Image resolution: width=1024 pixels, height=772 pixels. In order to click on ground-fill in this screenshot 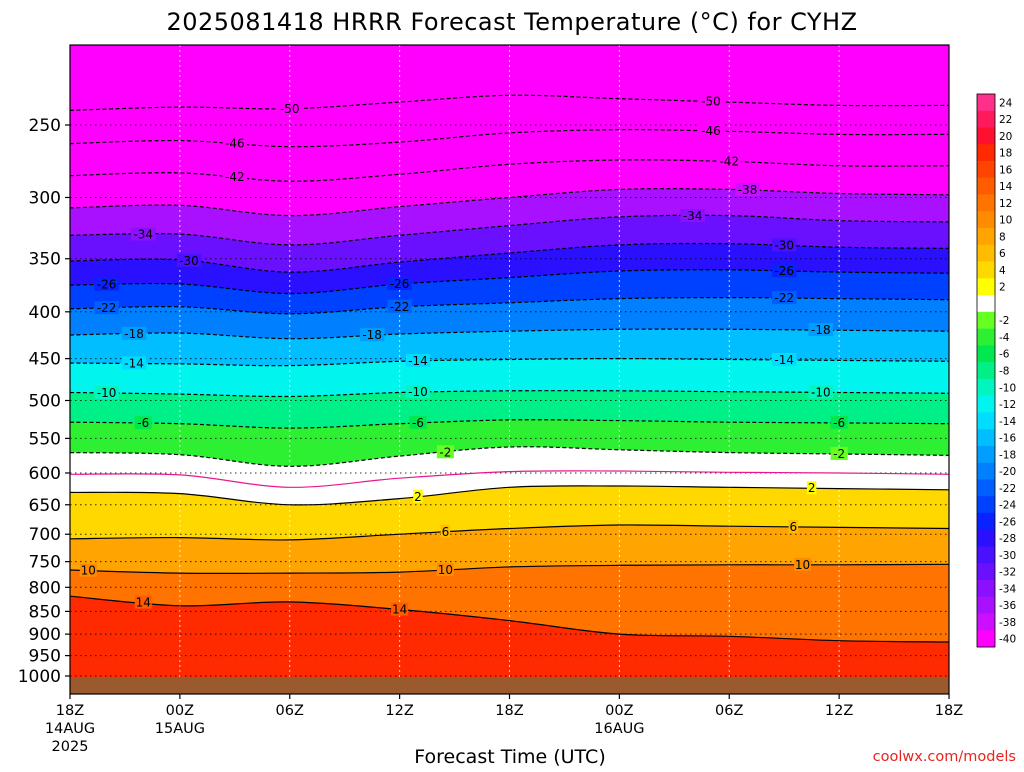, I will do `click(509, 685)`.